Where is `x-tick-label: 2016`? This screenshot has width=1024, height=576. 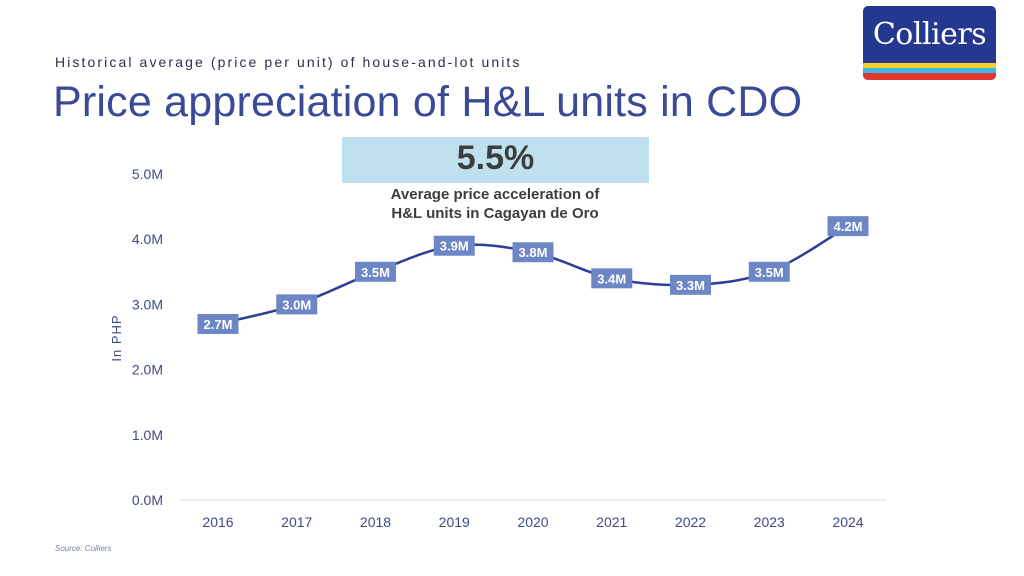
x-tick-label: 2016 is located at coordinates (217, 522).